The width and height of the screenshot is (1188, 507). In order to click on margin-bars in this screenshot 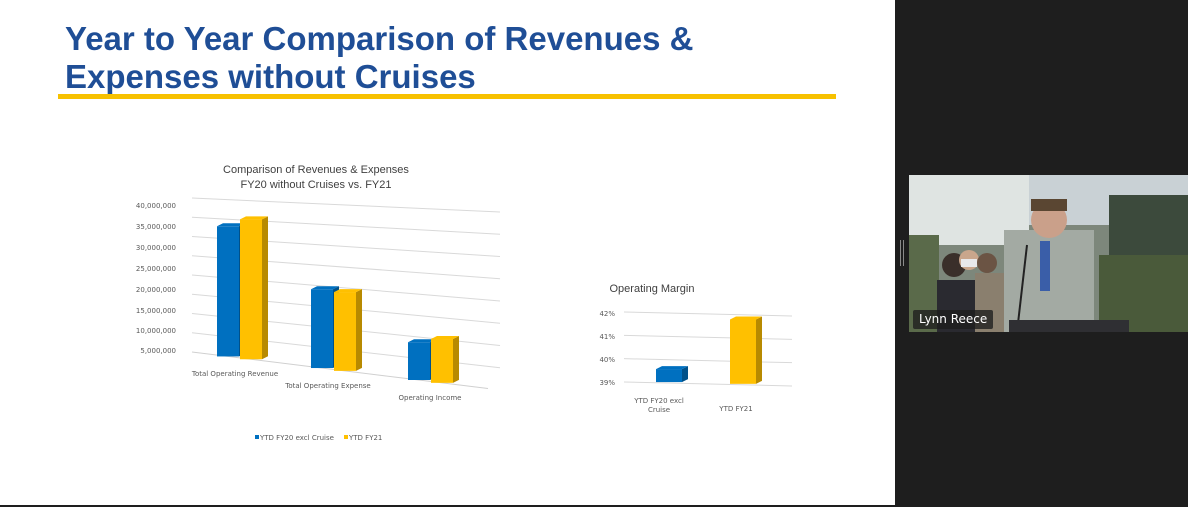, I will do `click(709, 350)`.